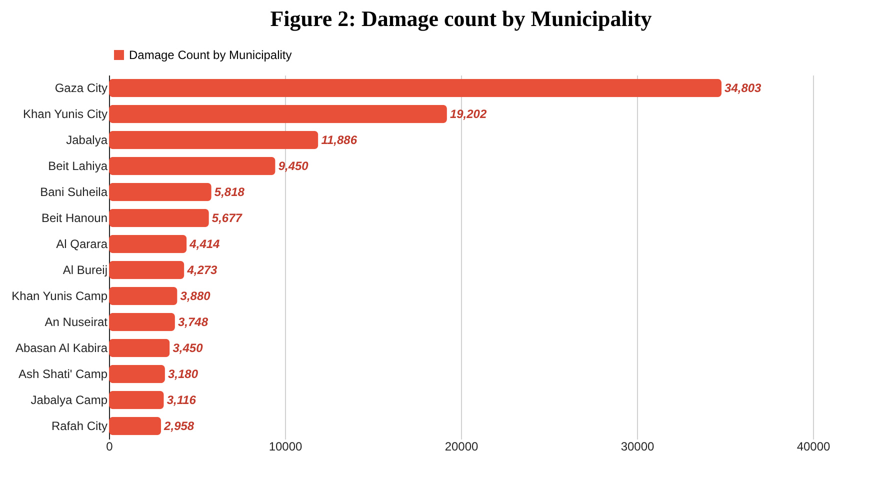 The height and width of the screenshot is (478, 888). I want to click on x-tick-label: 0, so click(110, 447).